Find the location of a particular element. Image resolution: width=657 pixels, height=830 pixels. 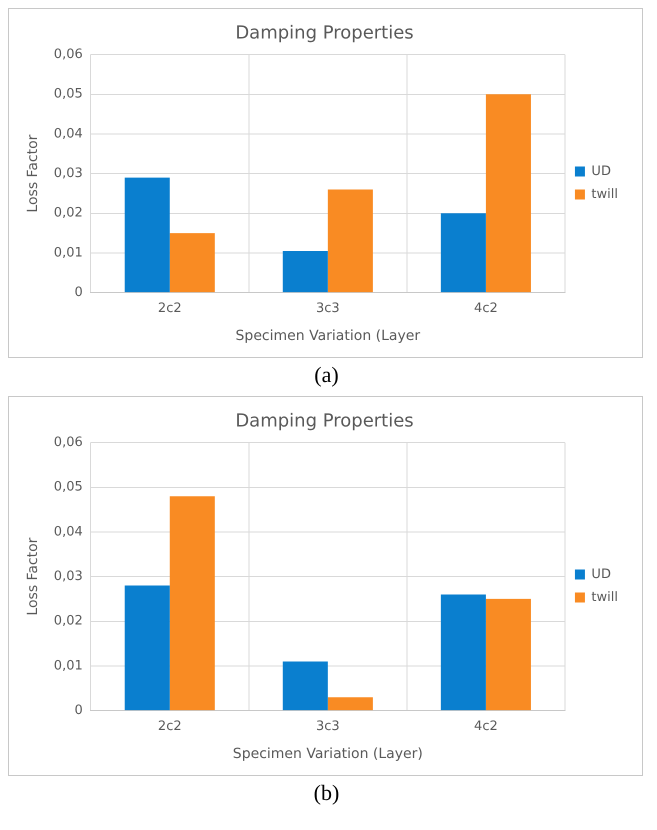

text: (a) is located at coordinates (326, 375).